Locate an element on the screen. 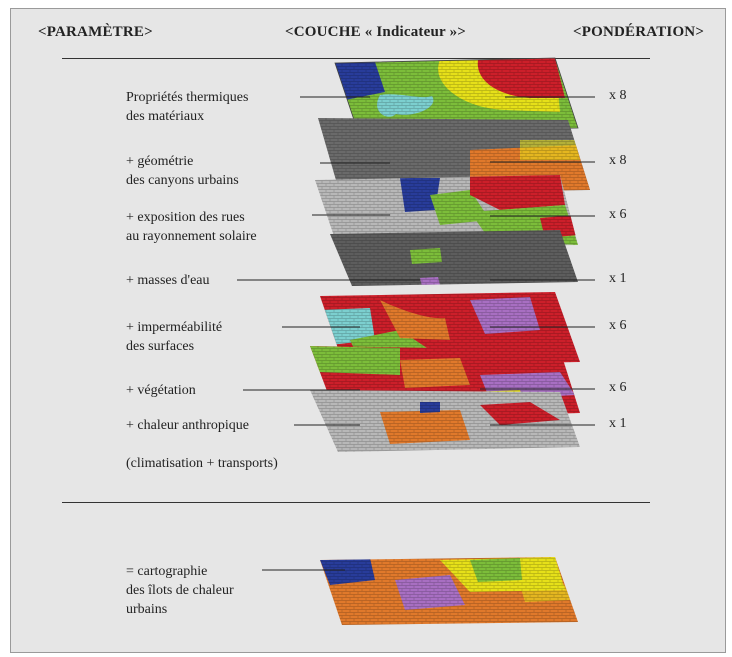 This screenshot has height=657, width=732. weight-water-bodies: x 1 is located at coordinates (618, 279).